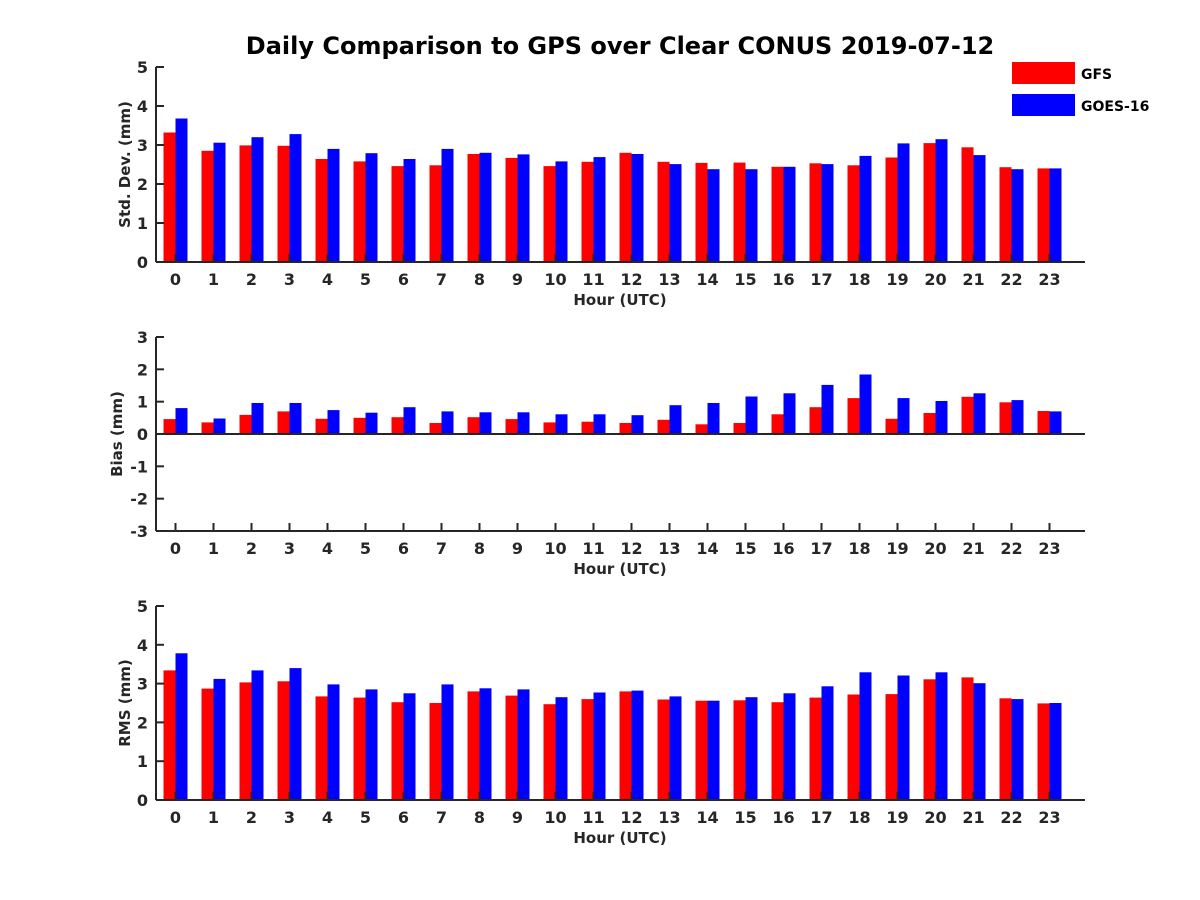 This screenshot has height=900, width=1200. Describe the element at coordinates (625, 745) in the screenshot. I see `bar-gfs-h12` at that location.